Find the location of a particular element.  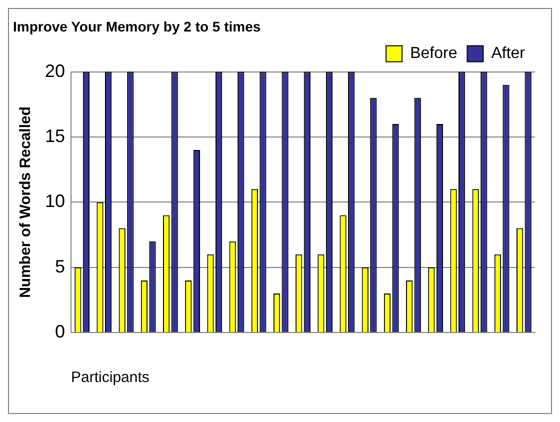

y-tick-label: 15 is located at coordinates (55, 136).